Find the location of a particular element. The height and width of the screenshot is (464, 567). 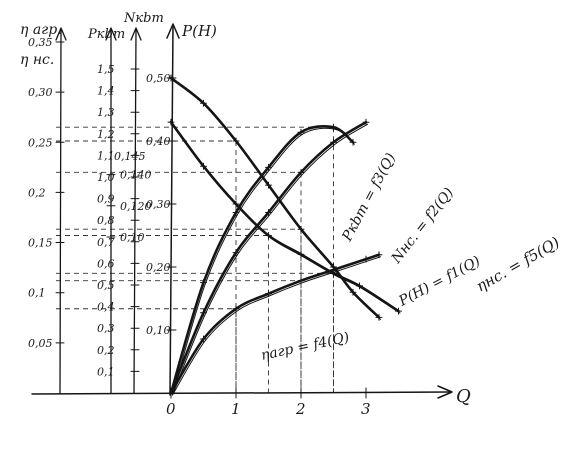

nkvt-axis-arrow is located at coordinates (136, 34).